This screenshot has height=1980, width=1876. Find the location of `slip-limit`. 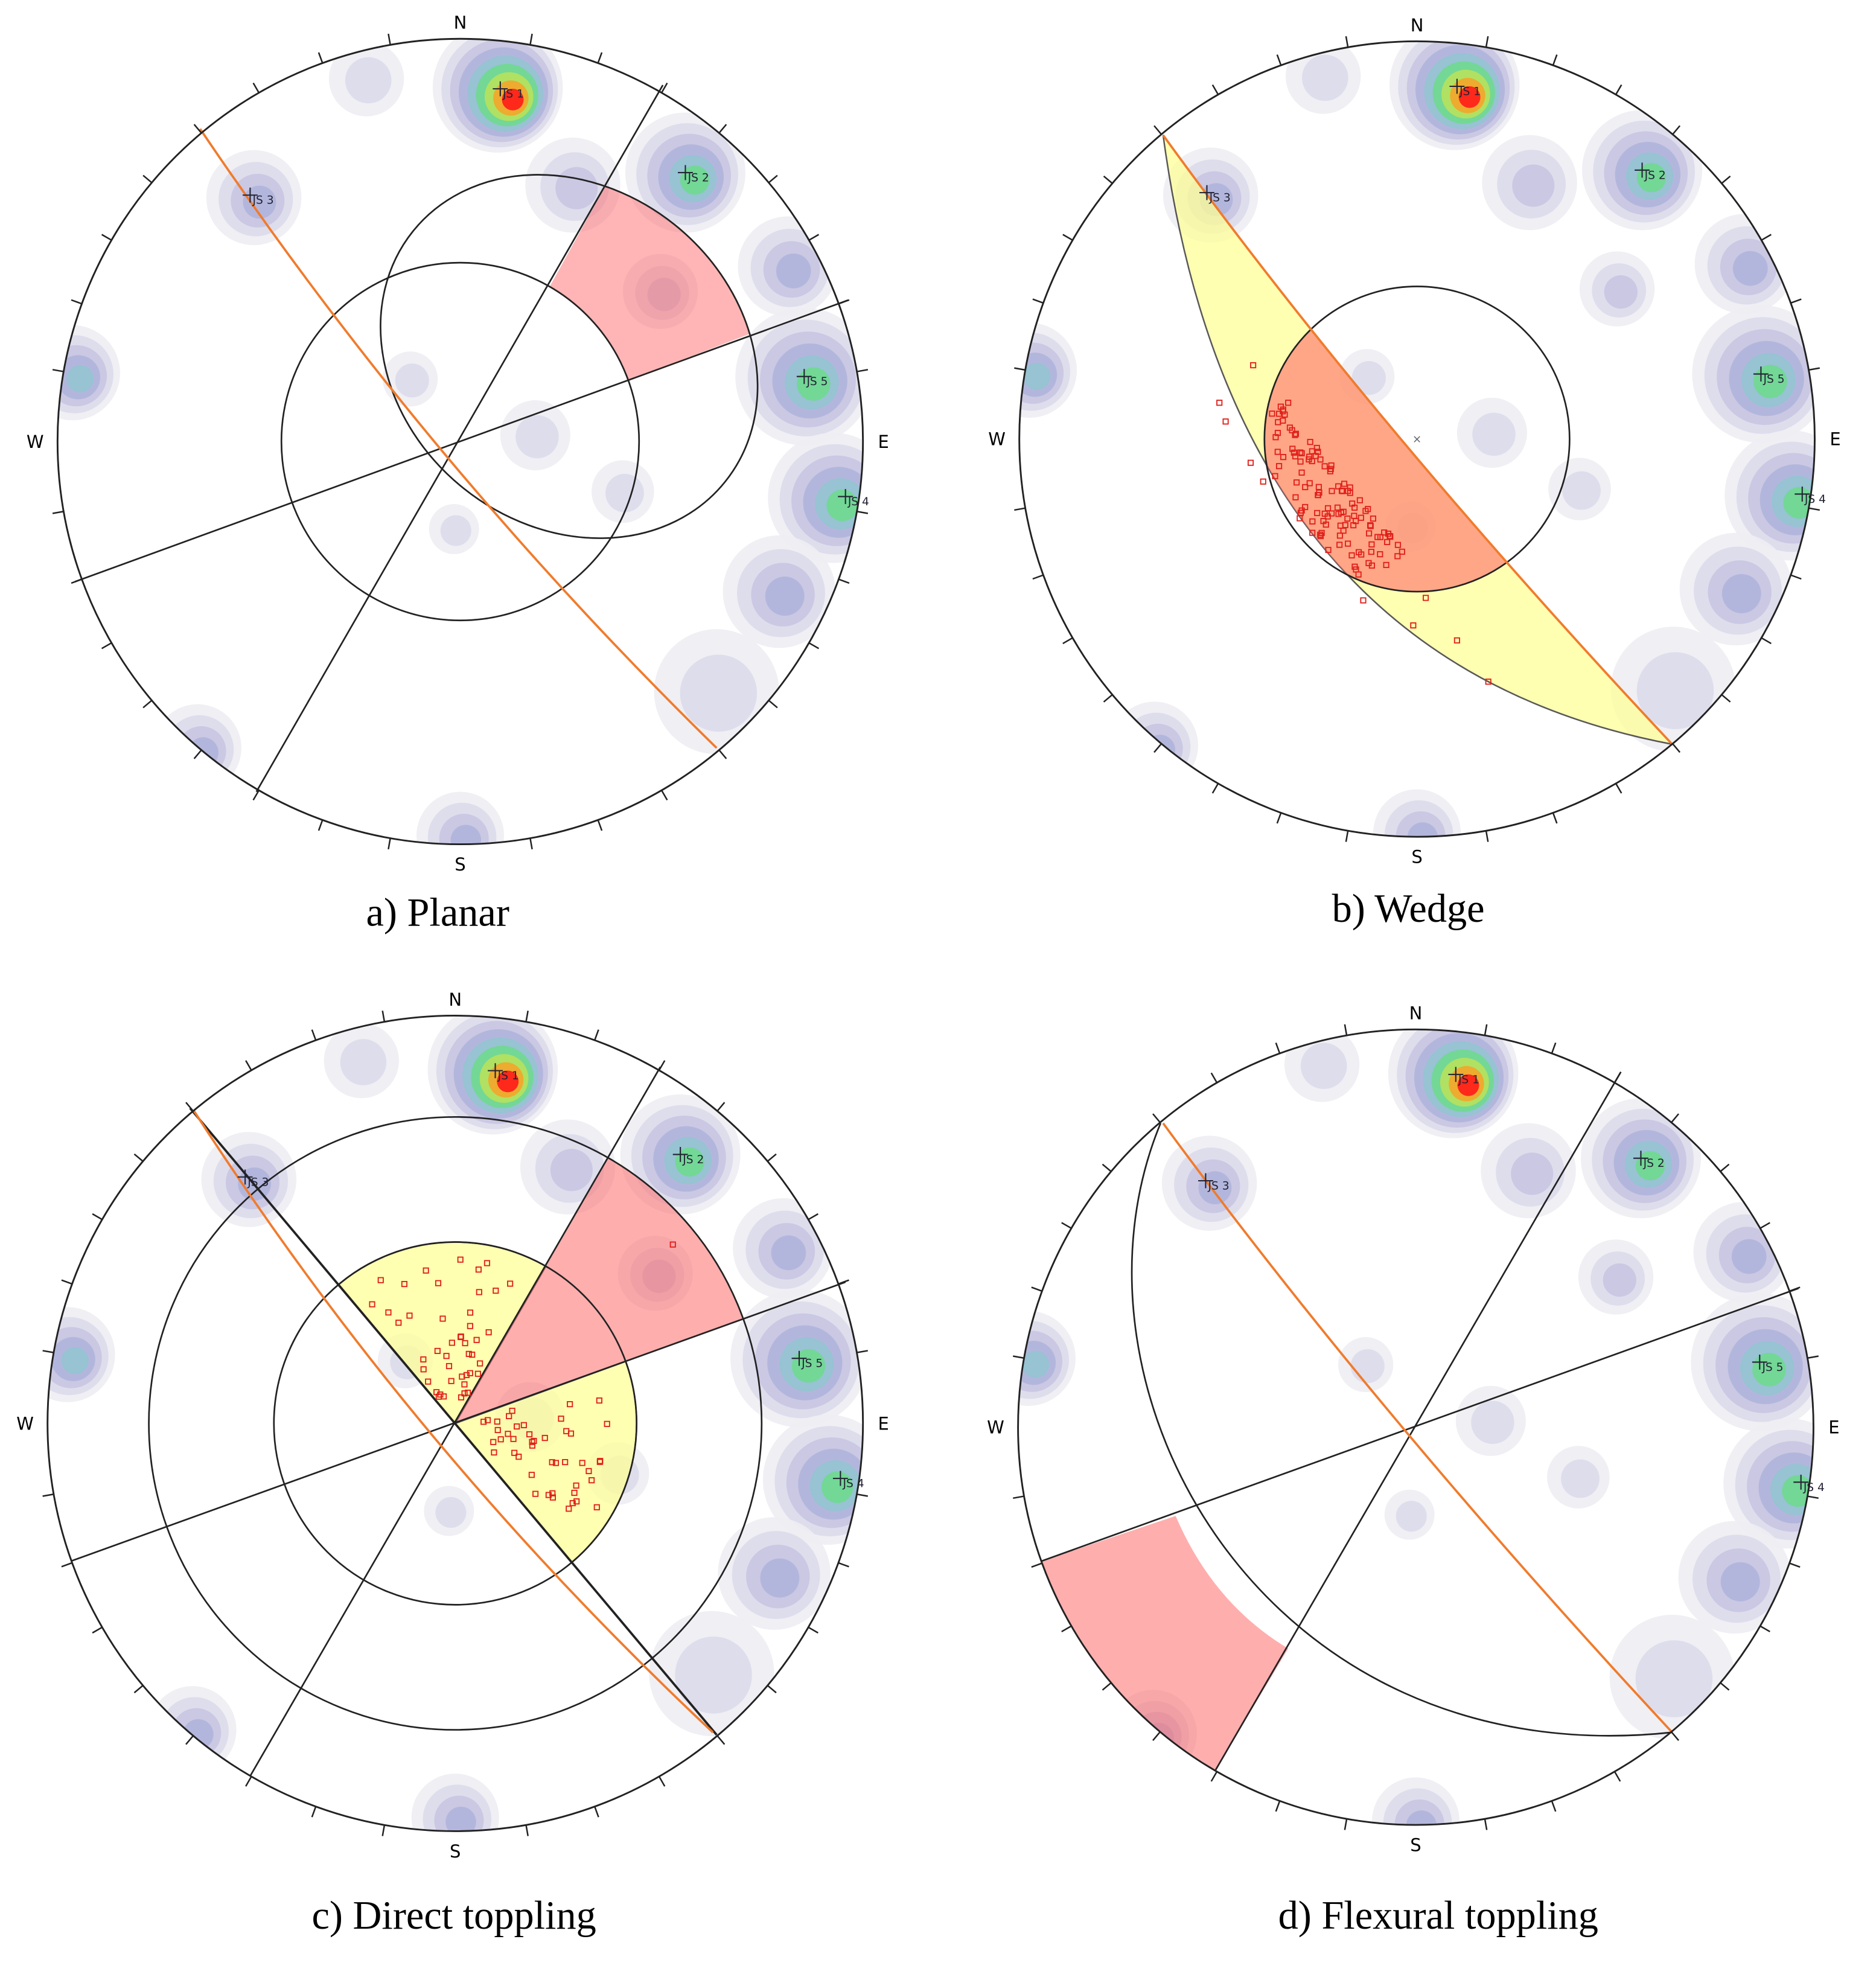

slip-limit is located at coordinates (455, 1423).